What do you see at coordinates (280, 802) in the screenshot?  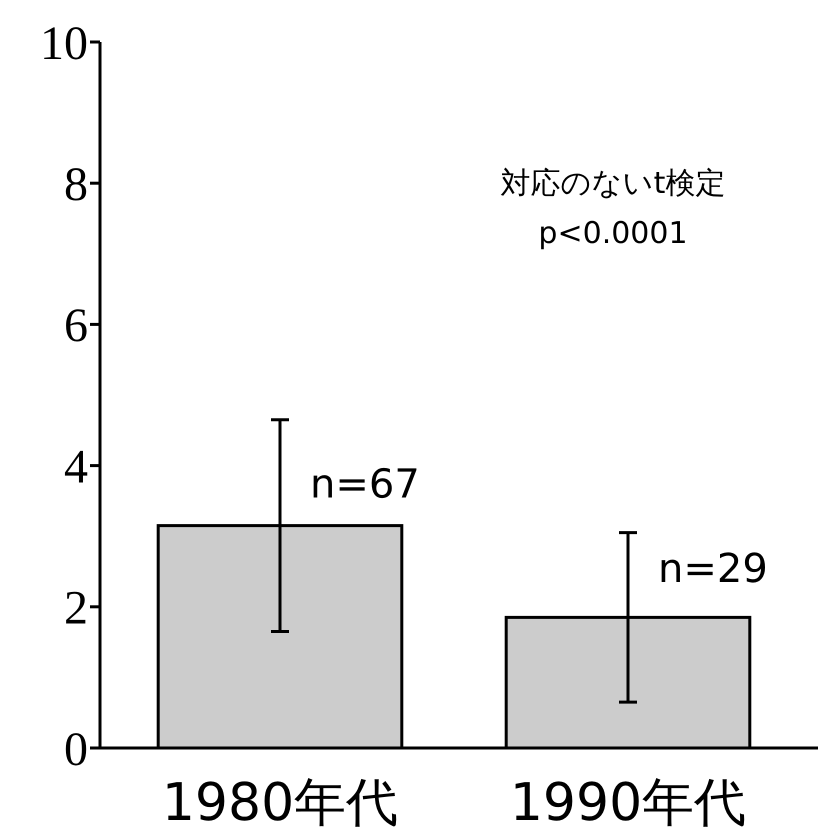 I see `x-tick-label: 1980年代` at bounding box center [280, 802].